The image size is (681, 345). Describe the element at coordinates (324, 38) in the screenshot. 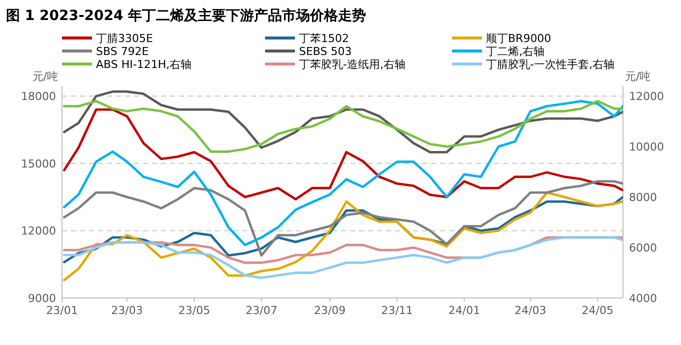

I see `legend-label: 丁苯1502` at that location.